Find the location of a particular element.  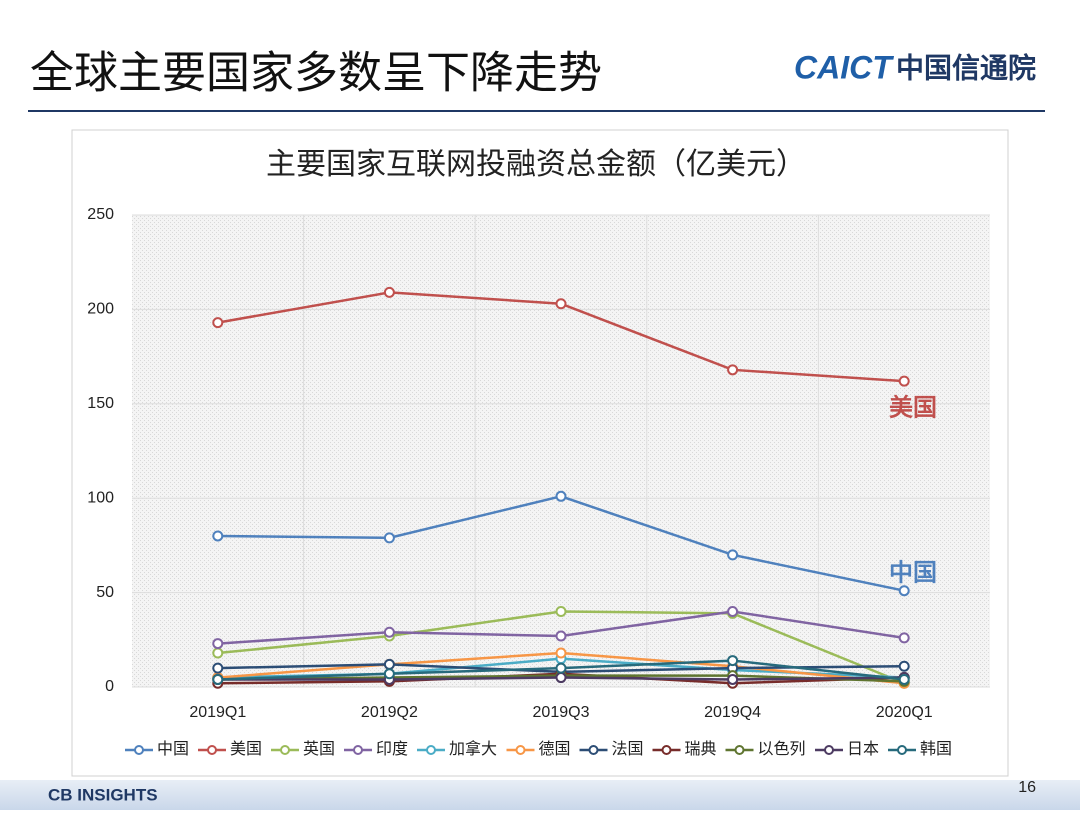

legend-label: 美国 is located at coordinates (246, 749).